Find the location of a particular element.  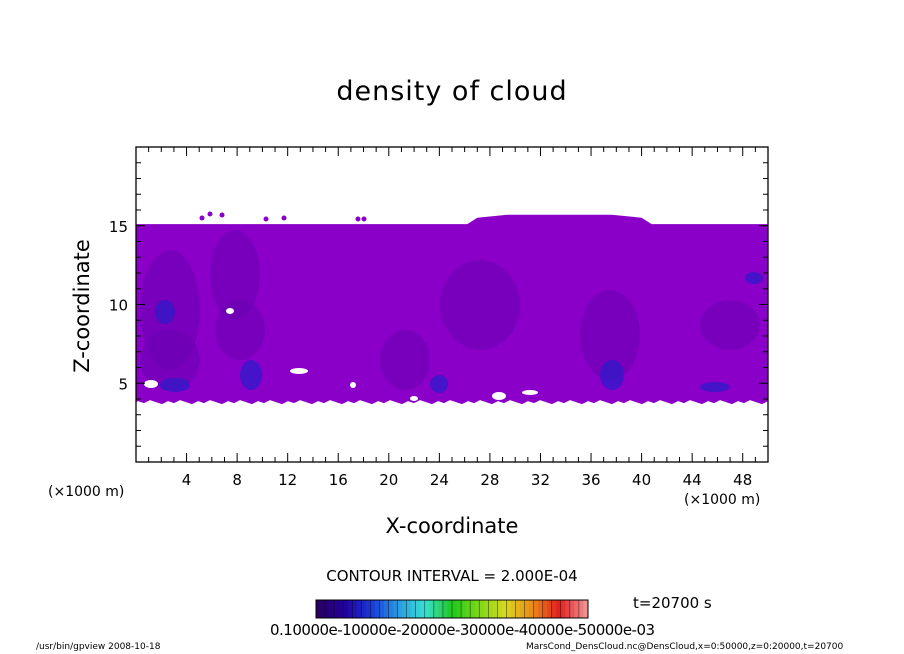

contour-interval: CONTOUR INTERVAL = 2.000E-04 is located at coordinates (452, 576).